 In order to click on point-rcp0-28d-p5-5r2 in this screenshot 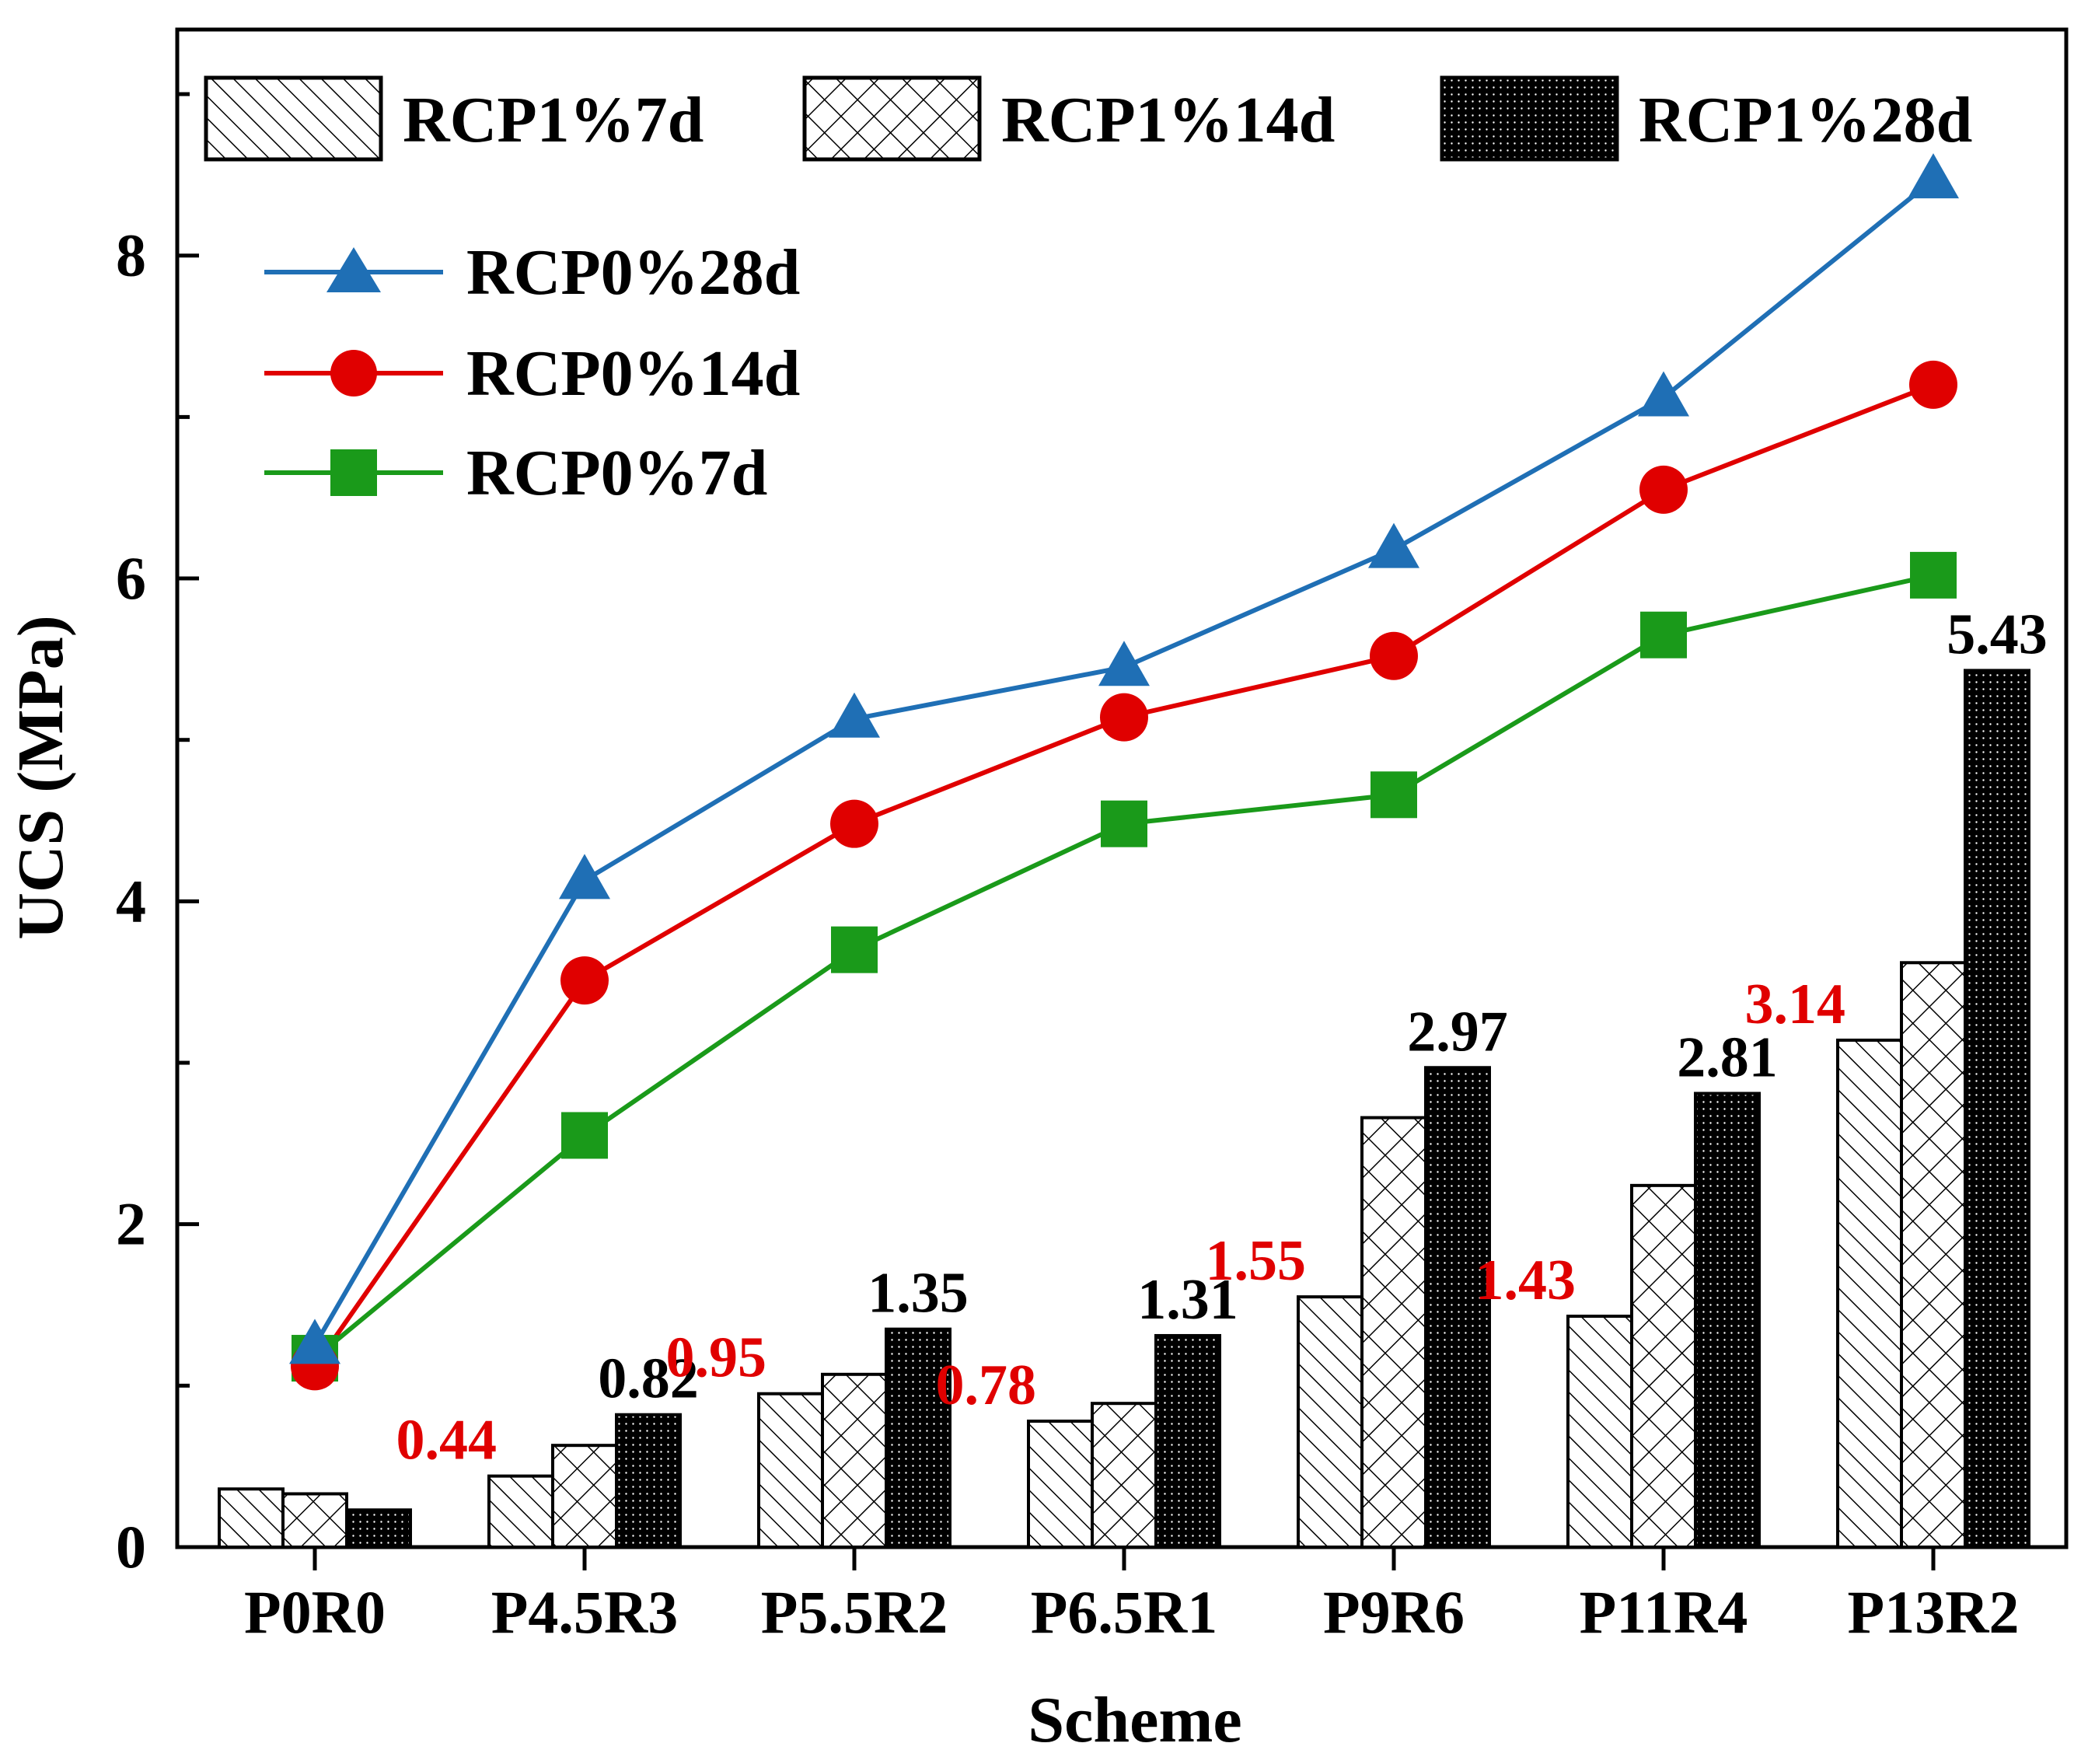, I will do `click(854, 715)`.